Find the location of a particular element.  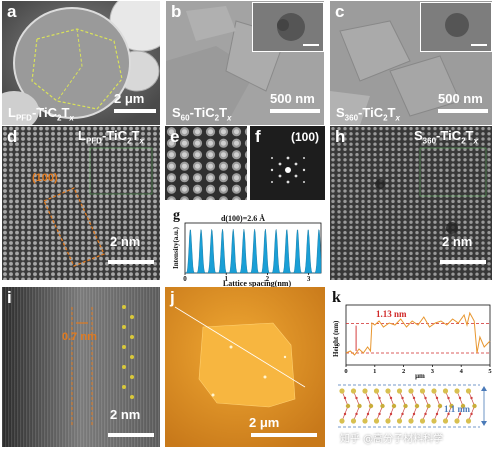

panel-h-image is located at coordinates (411, 203).